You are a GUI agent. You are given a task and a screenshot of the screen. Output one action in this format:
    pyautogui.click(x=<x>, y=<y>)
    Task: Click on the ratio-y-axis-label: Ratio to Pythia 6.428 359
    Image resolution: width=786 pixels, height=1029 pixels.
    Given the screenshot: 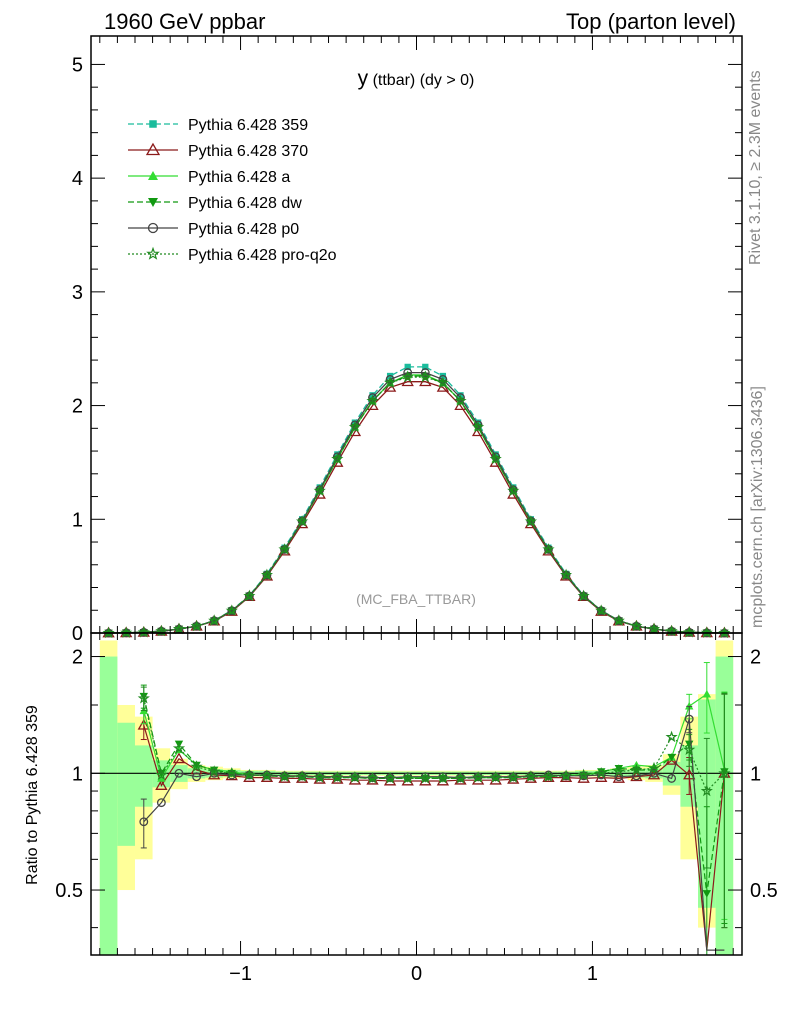 What is the action you would take?
    pyautogui.click(x=32, y=795)
    